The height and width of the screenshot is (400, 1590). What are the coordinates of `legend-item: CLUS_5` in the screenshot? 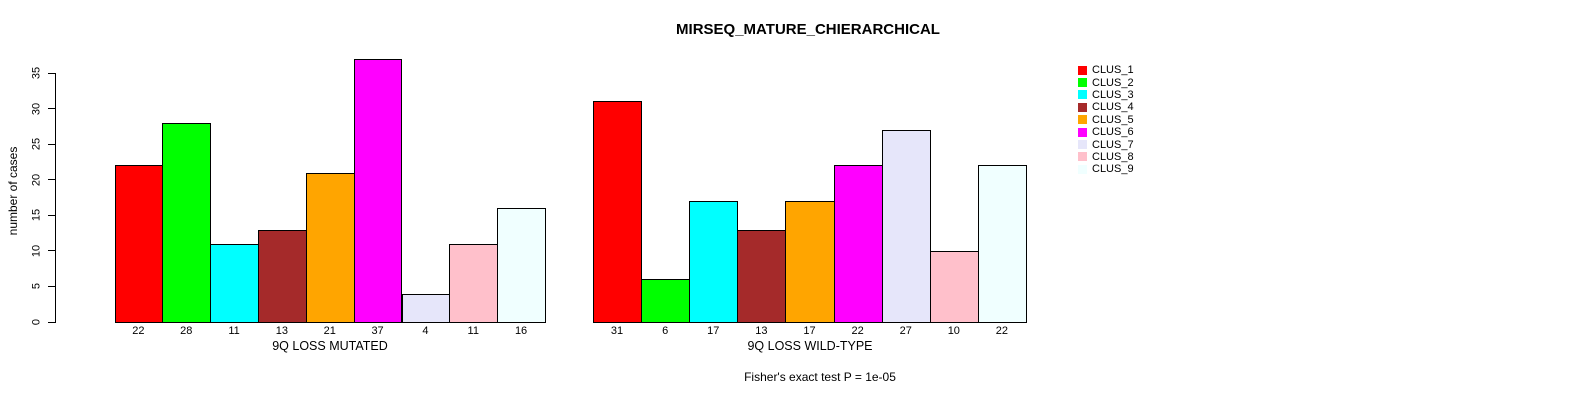 It's located at (1106, 120).